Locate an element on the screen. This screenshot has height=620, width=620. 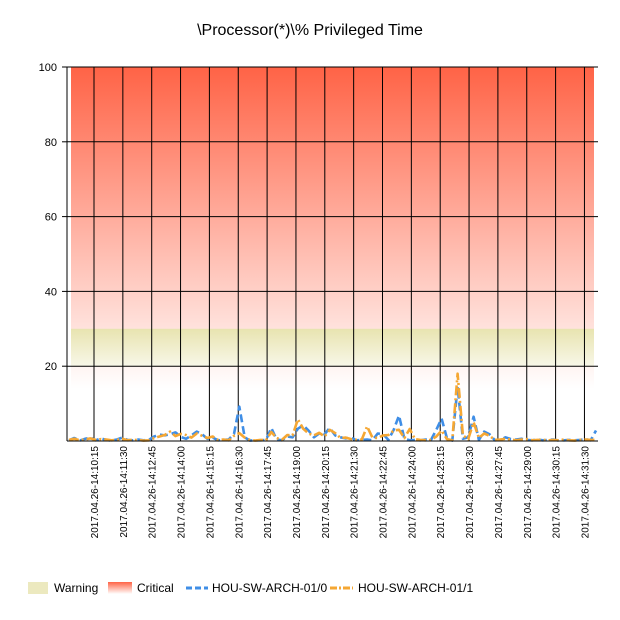
x-tick-label: 2017.04.26-14:17:45 is located at coordinates (268, 492).